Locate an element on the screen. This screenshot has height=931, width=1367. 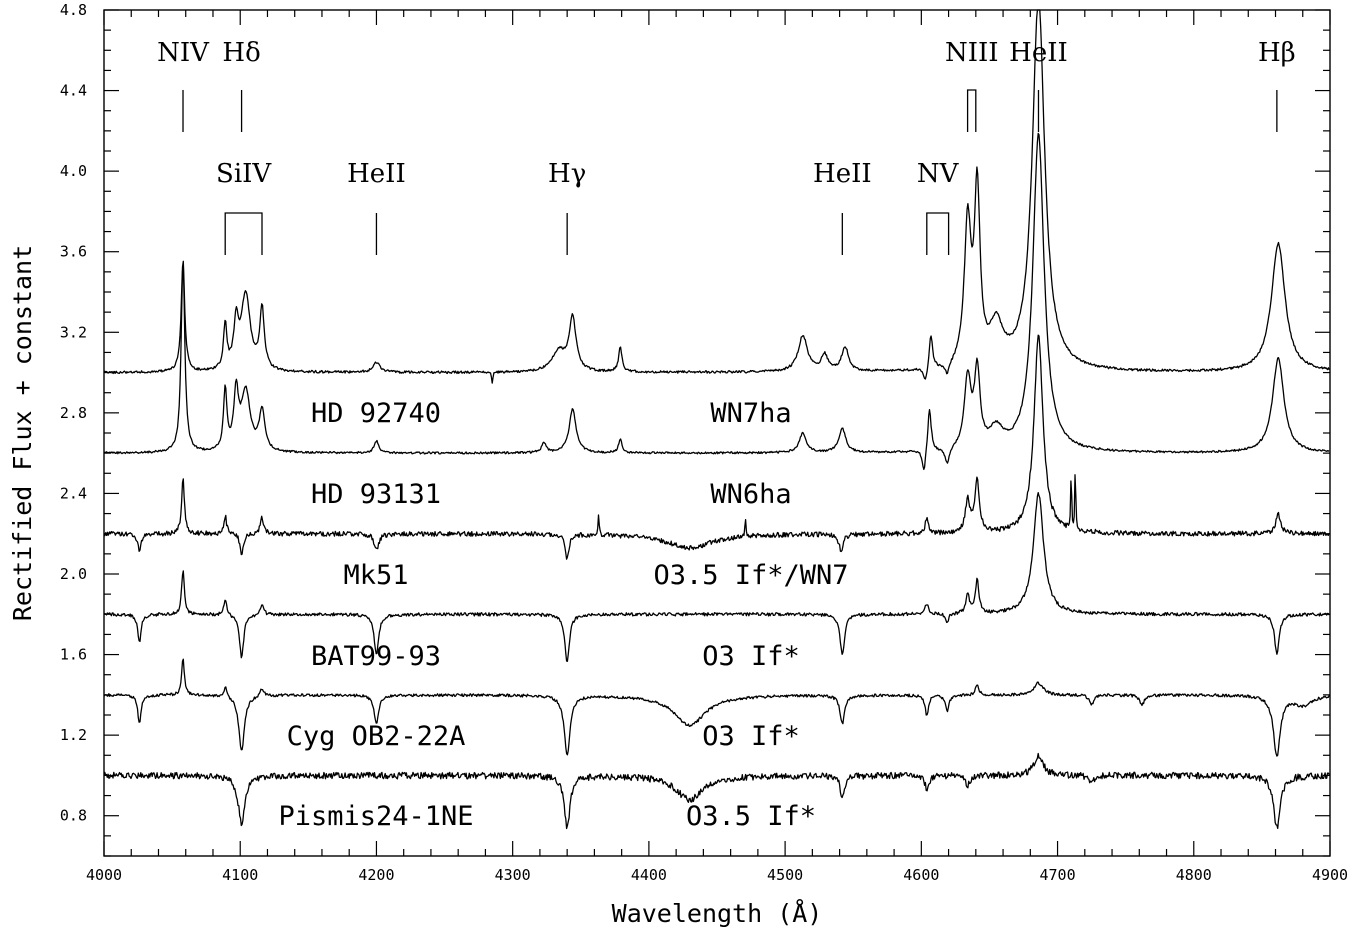
y-axis-title: Rectified Flux + constant is located at coordinates (22, 433).